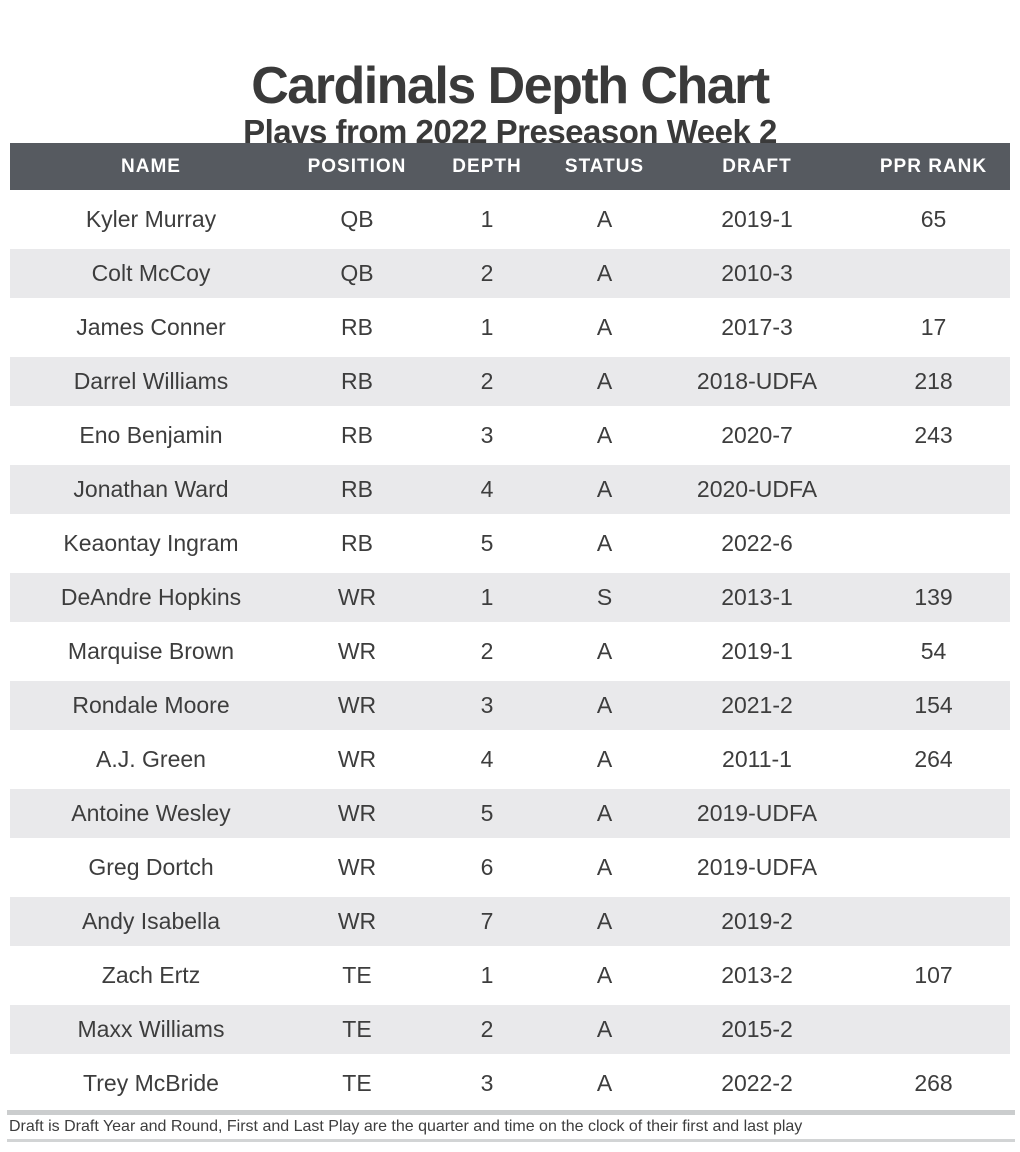  Describe the element at coordinates (933, 327) in the screenshot. I see `cell-ppr-rank: 17` at that location.